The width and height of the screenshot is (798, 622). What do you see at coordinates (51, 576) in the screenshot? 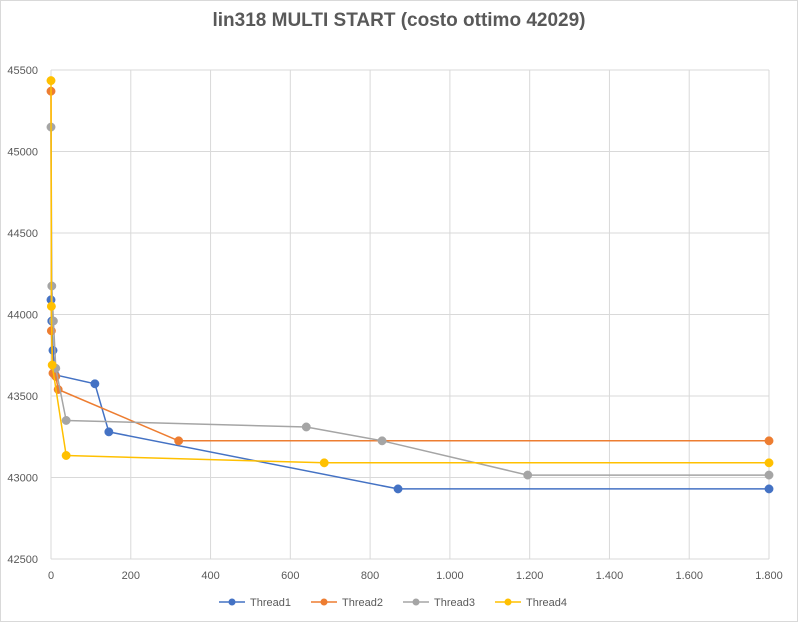
I see `x-tick-label: 0` at bounding box center [51, 576].